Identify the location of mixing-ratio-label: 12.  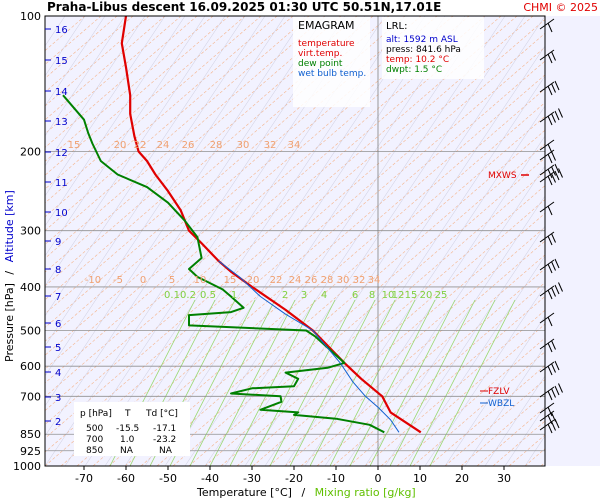
(398, 295).